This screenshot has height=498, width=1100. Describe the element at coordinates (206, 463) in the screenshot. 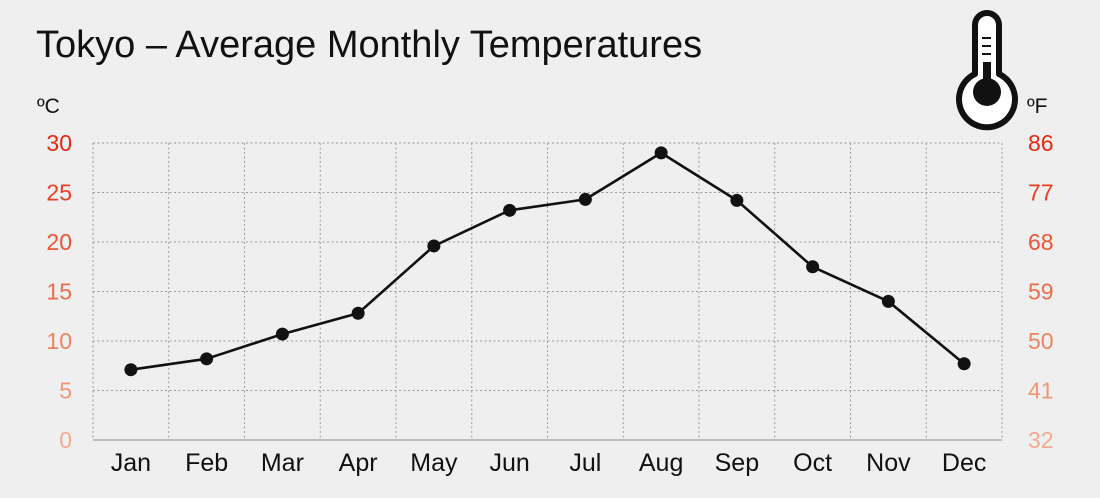

I see `x-tick-label: Feb` at that location.